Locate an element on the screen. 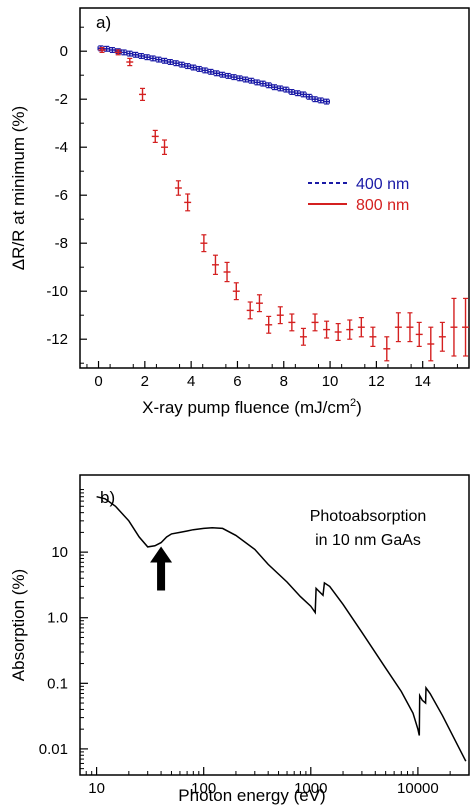  x-tick-label: 2 is located at coordinates (145, 381).